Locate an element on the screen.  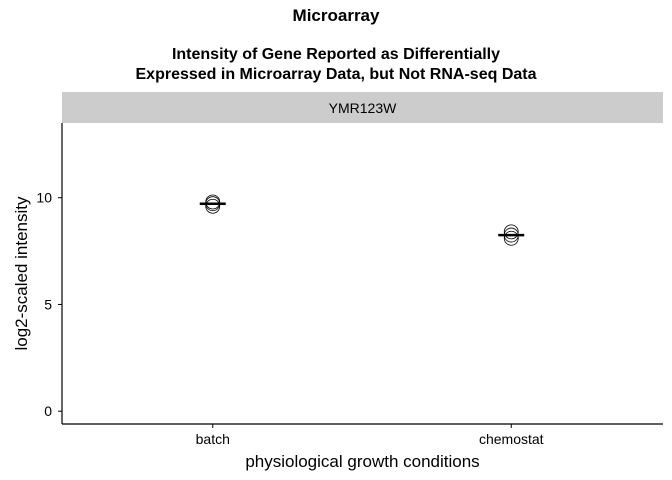
chart-title: Microarray is located at coordinates (336, 15).